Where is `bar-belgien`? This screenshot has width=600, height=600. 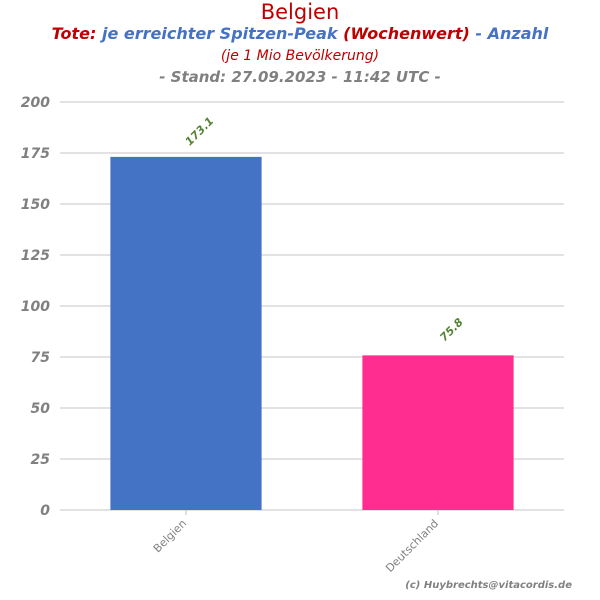 bar-belgien is located at coordinates (186, 333).